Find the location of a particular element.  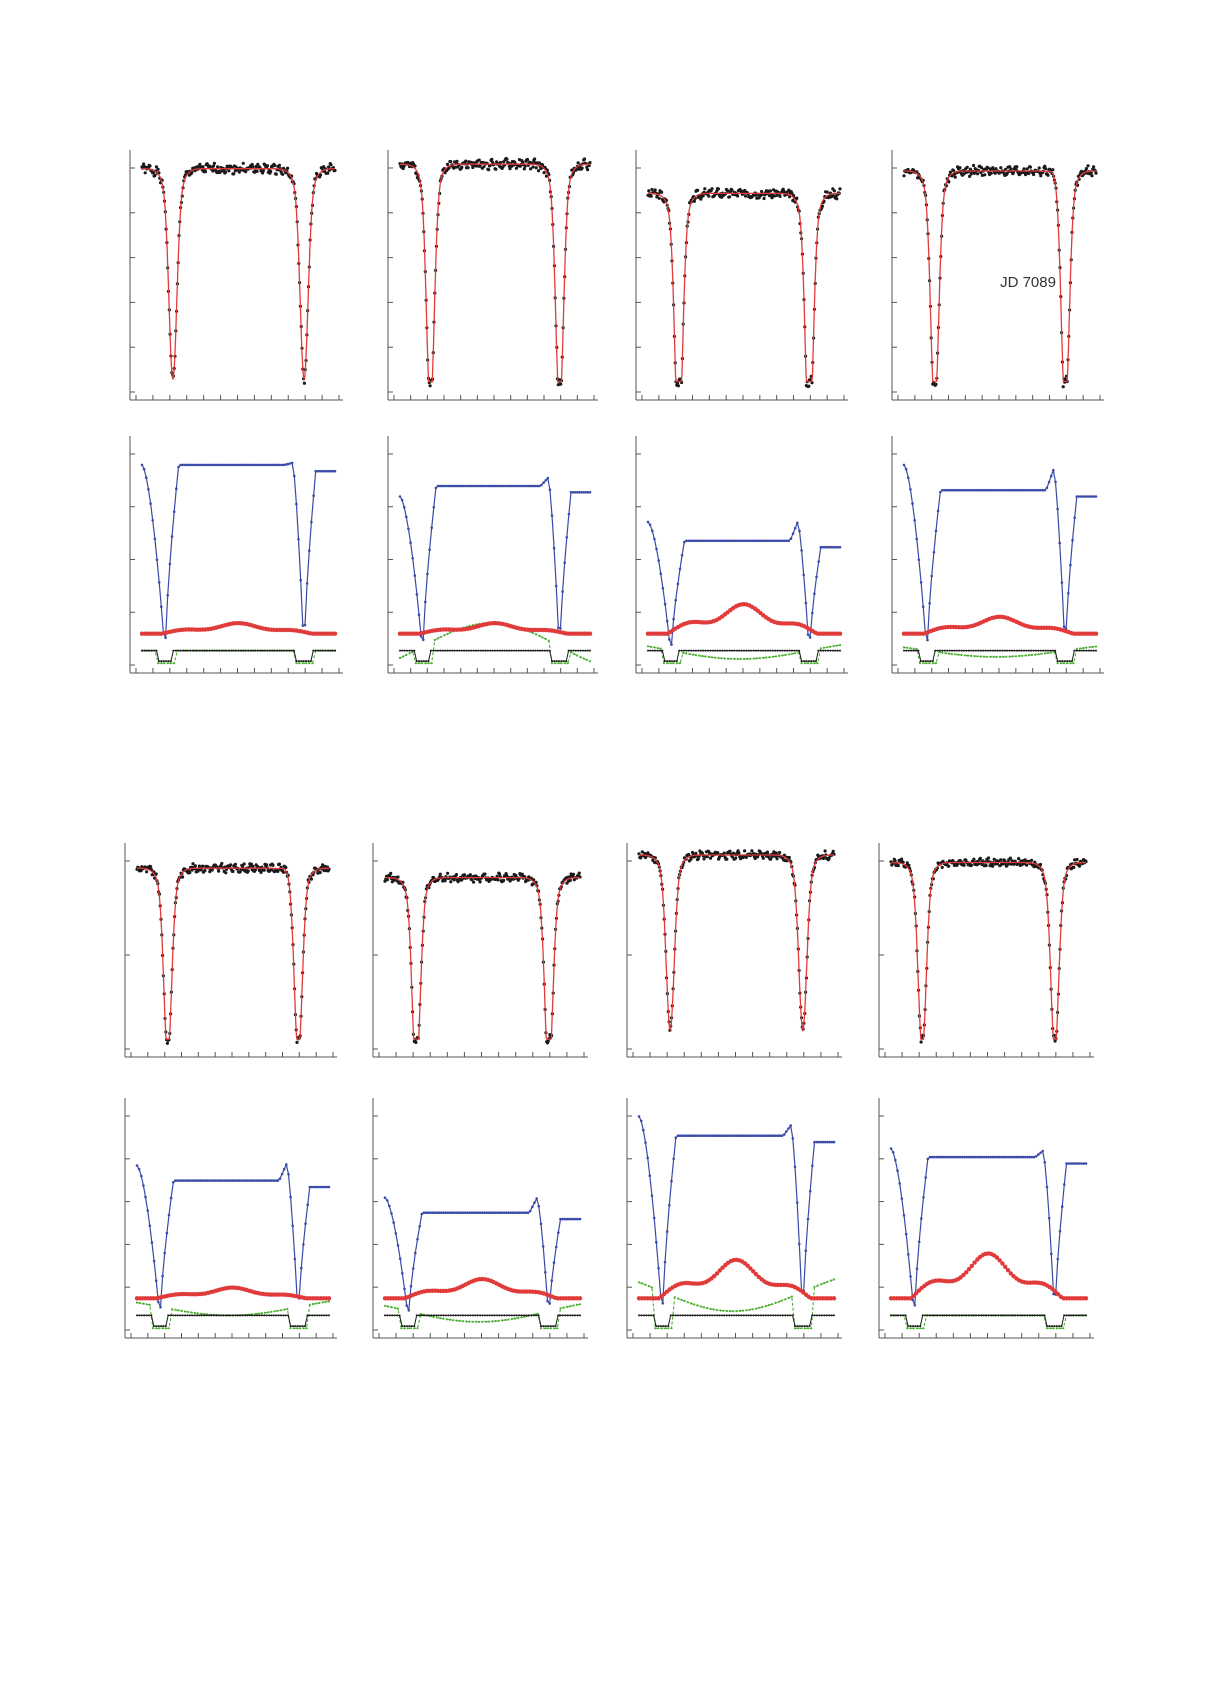

panel-annotation: JD 7089 is located at coordinates (1028, 282).